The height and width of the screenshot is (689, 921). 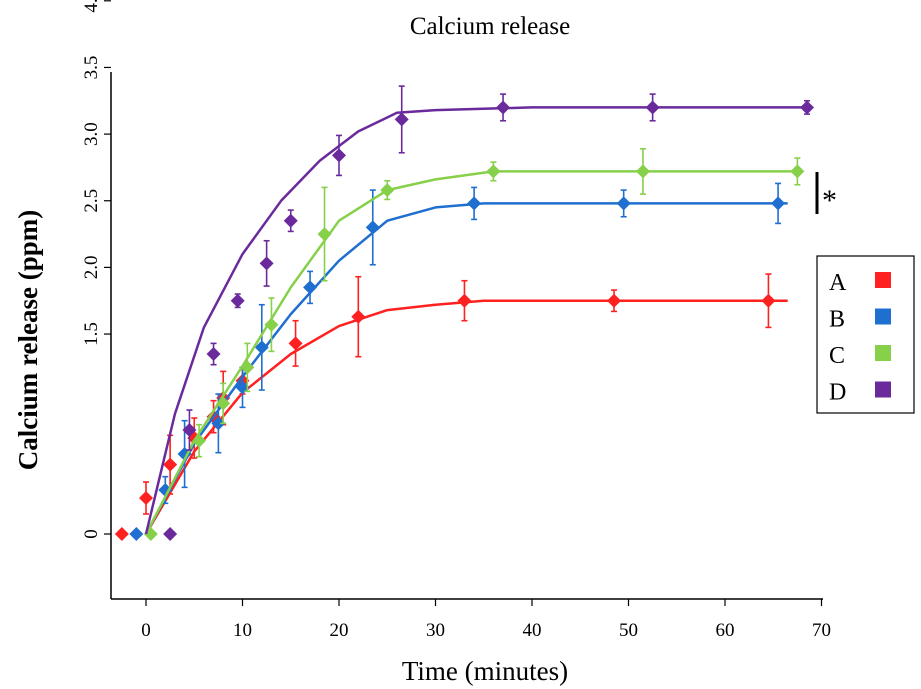 I want to click on significance-asterisk: *, so click(x=829, y=200).